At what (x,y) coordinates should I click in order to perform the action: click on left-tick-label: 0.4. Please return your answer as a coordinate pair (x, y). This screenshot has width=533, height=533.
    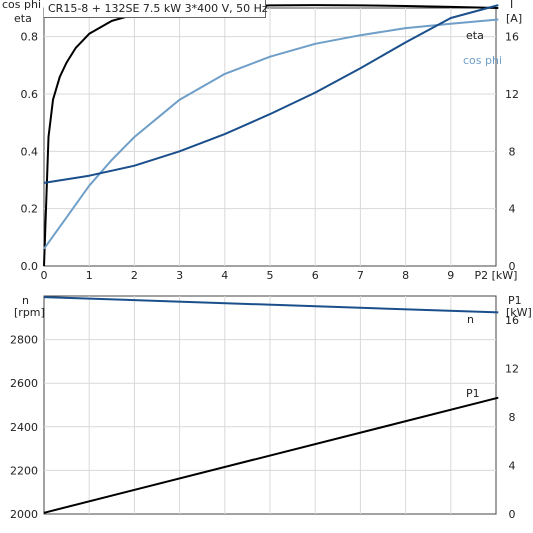
    Looking at the image, I should click on (30, 151).